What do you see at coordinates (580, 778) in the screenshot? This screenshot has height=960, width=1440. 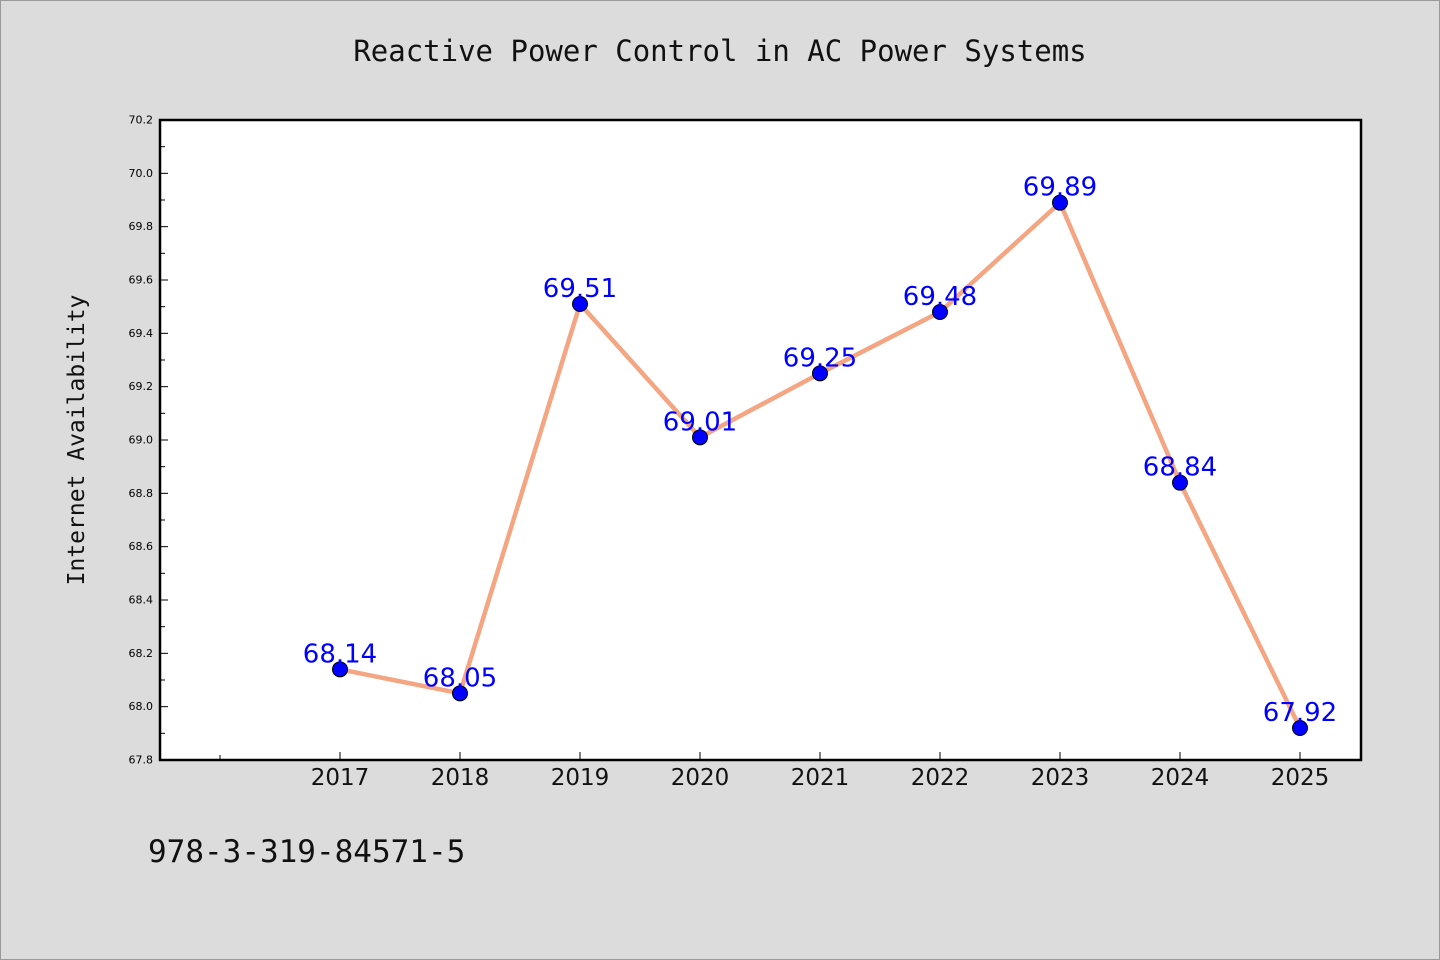 I see `x-tick-label: 2019` at bounding box center [580, 778].